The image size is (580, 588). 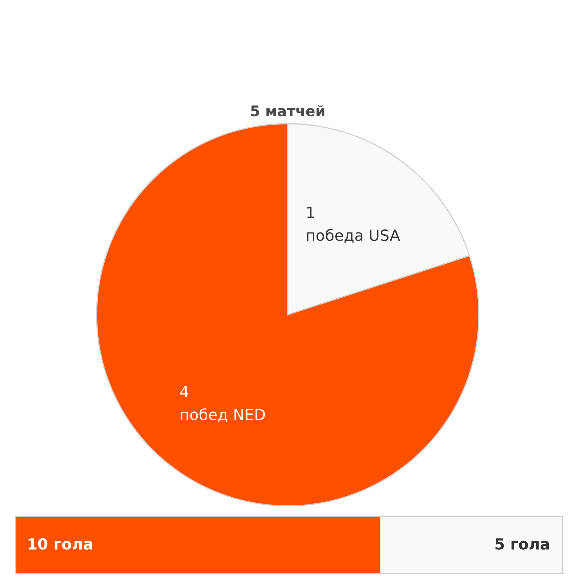 What do you see at coordinates (523, 544) in the screenshot?
I see `data-label: 5 гола` at bounding box center [523, 544].